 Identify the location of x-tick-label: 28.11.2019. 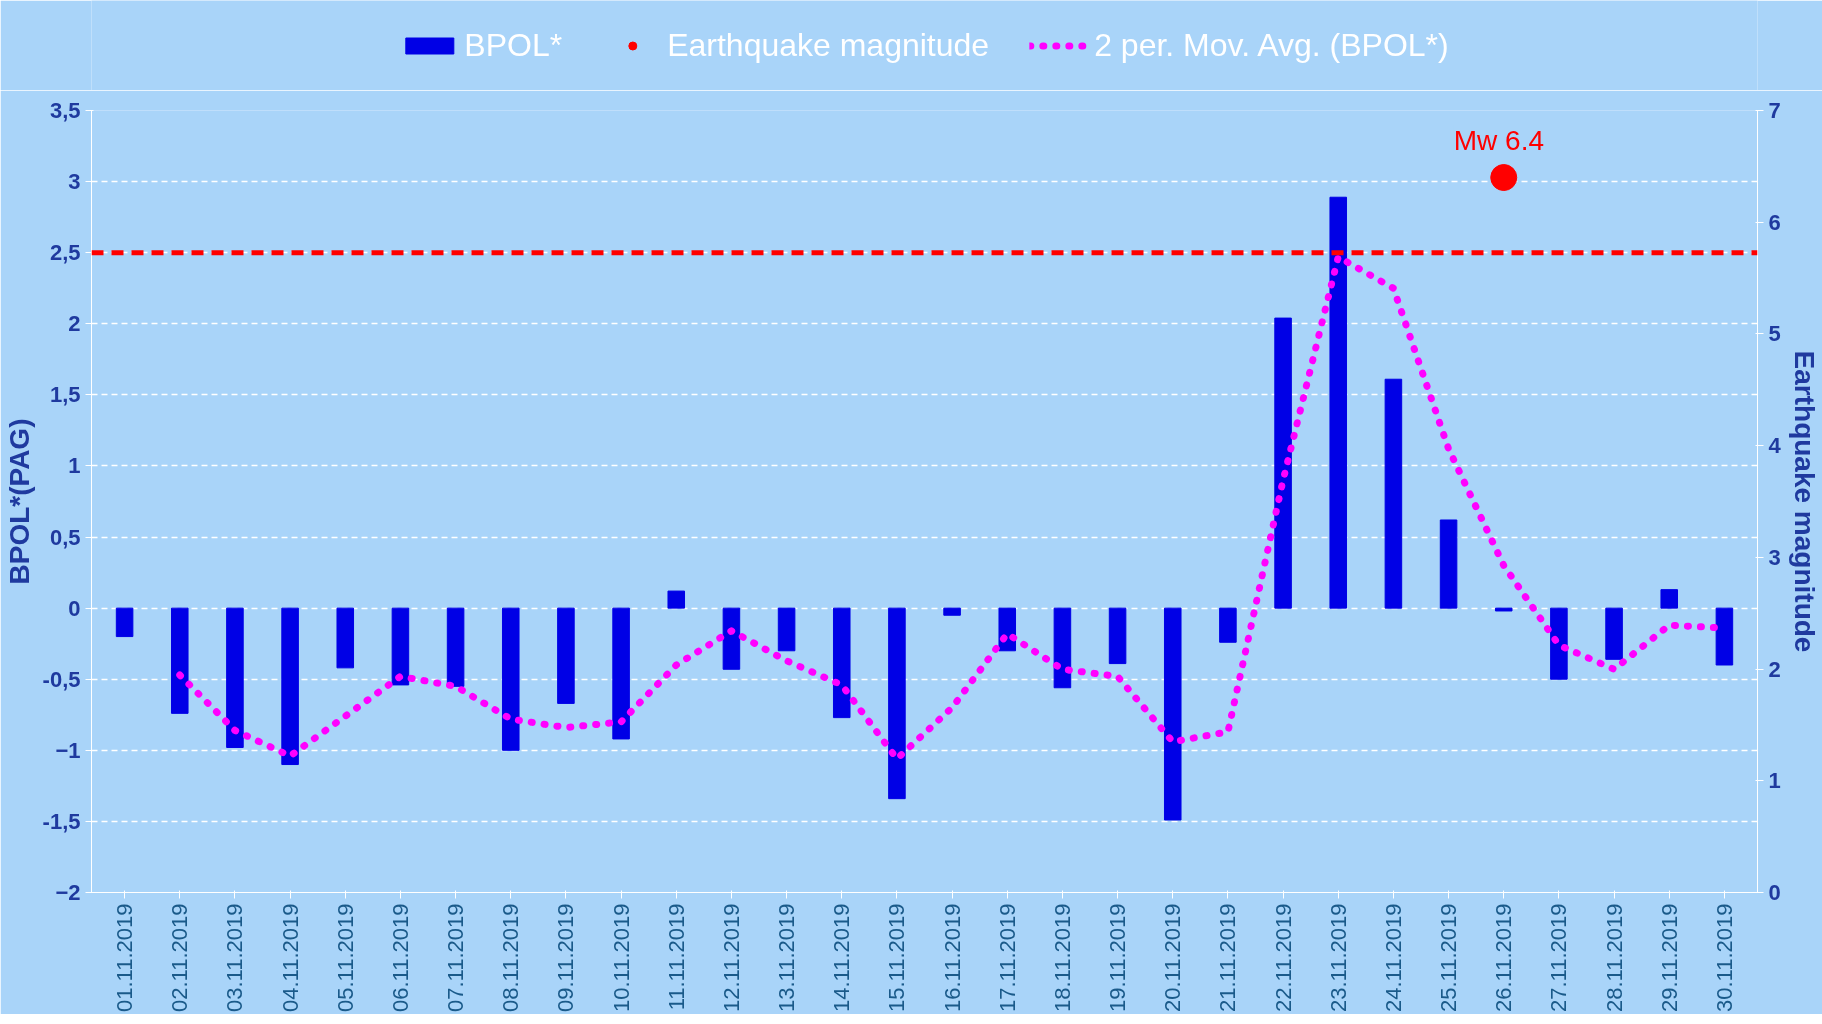
(1614, 957).